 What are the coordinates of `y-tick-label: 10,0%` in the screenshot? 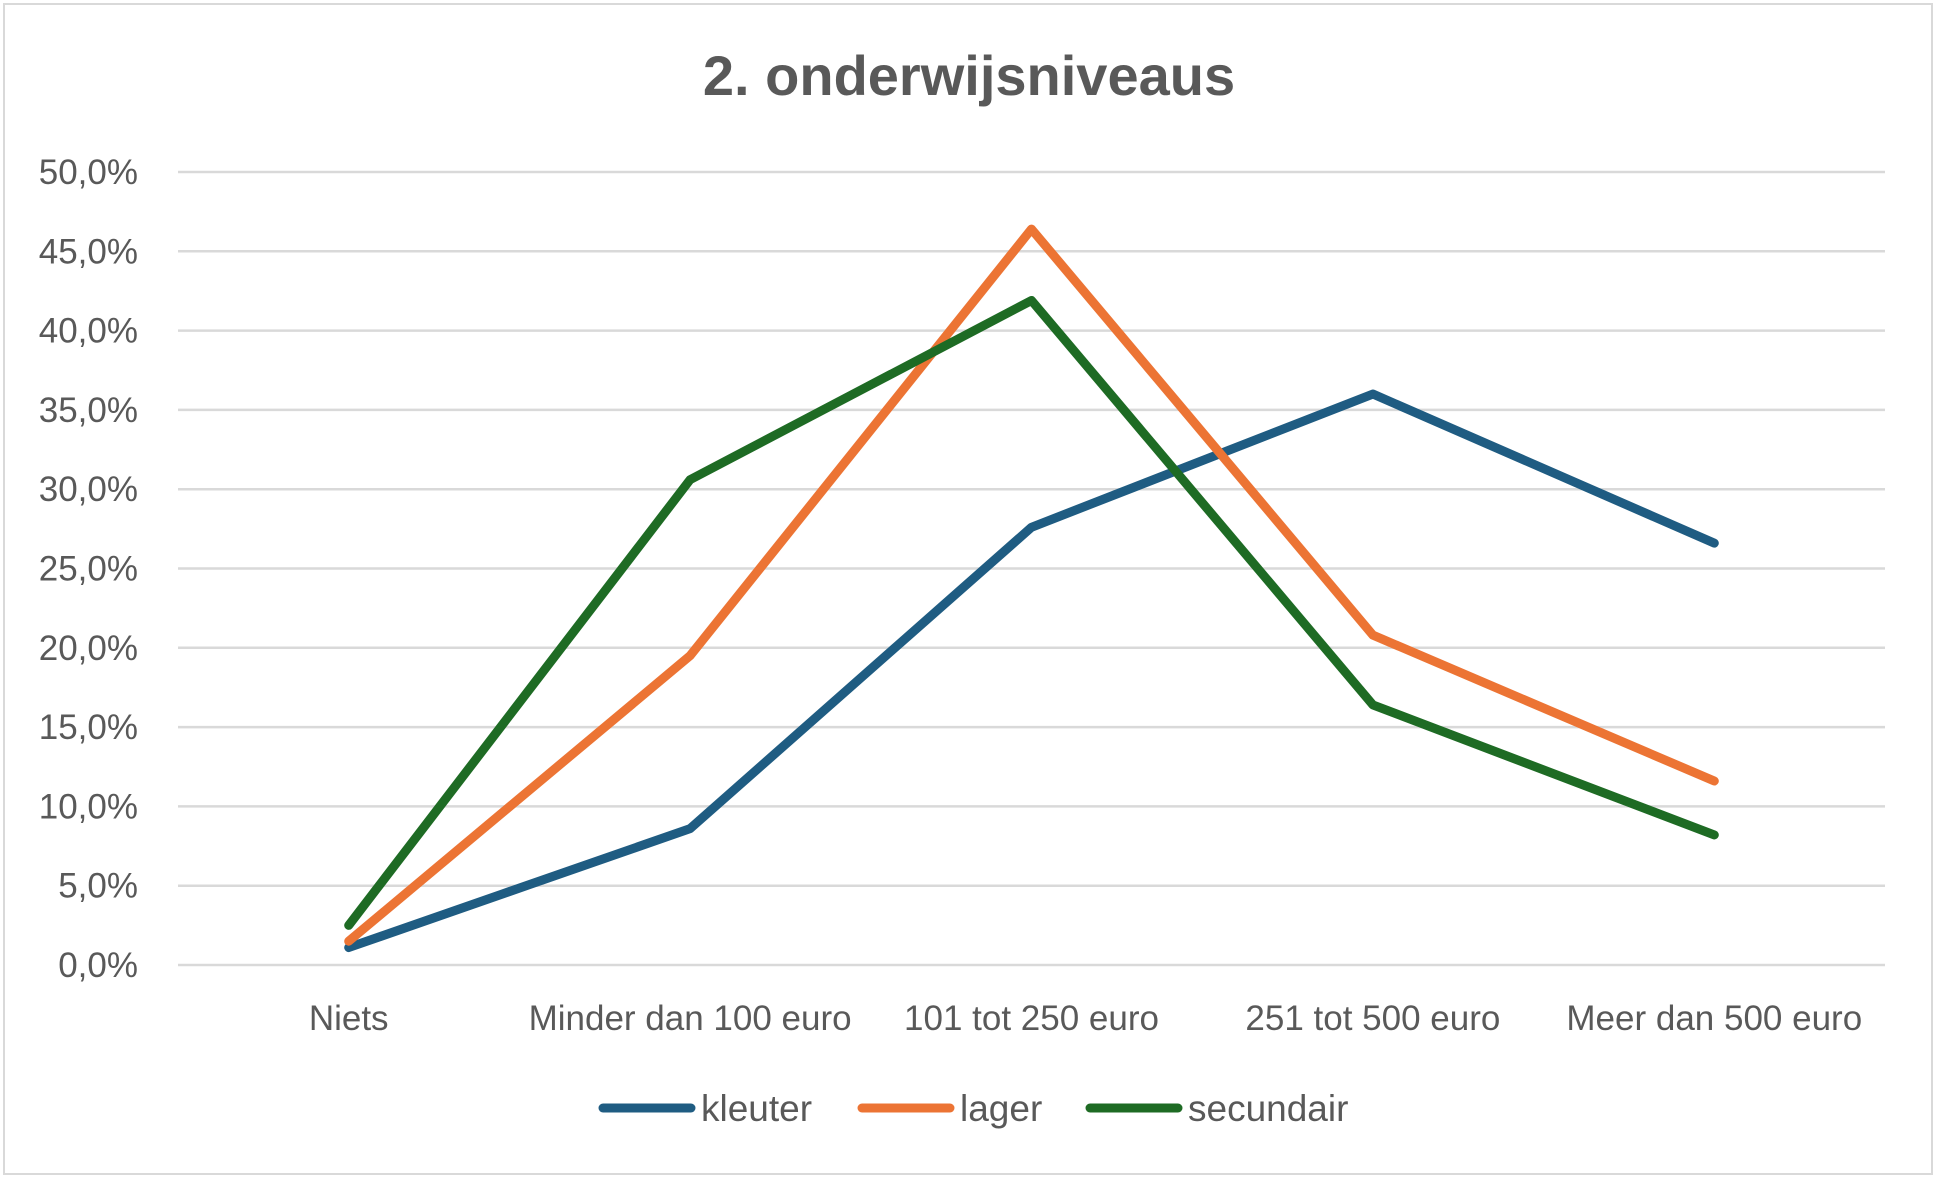 It's located at (88, 806).